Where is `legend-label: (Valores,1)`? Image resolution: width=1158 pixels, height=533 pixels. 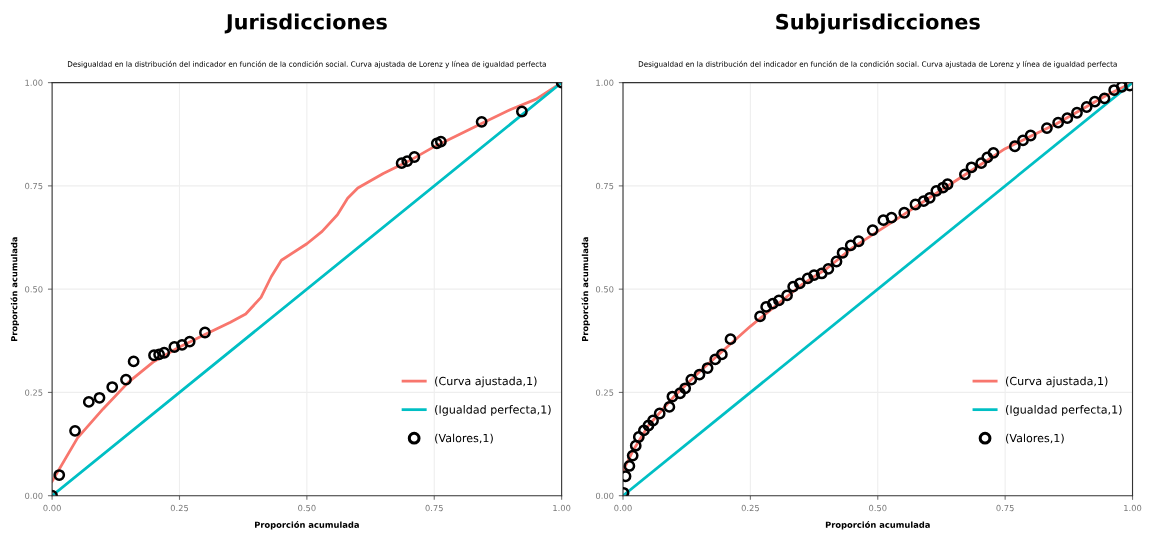 legend-label: (Valores,1) is located at coordinates (464, 438).